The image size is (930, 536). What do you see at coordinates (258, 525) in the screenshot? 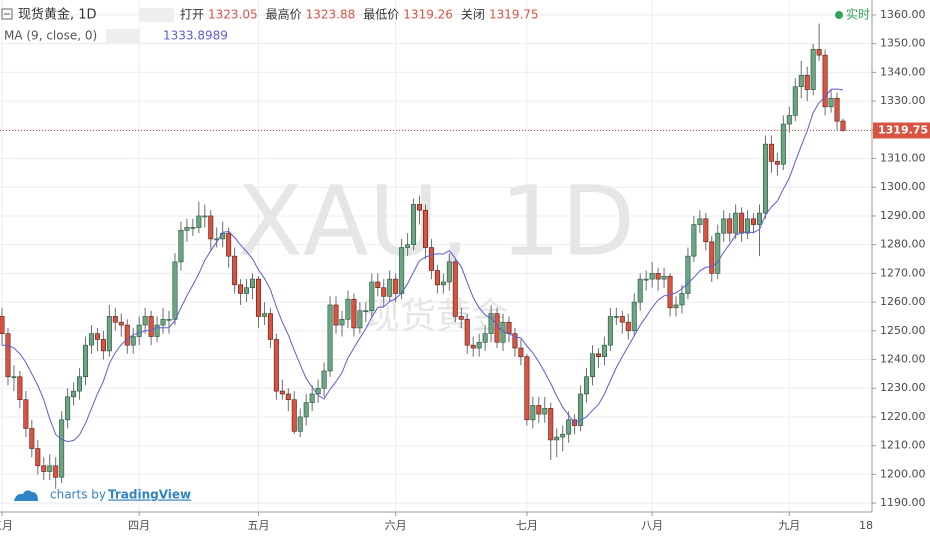
I see `x-tick-label: 五月` at bounding box center [258, 525].